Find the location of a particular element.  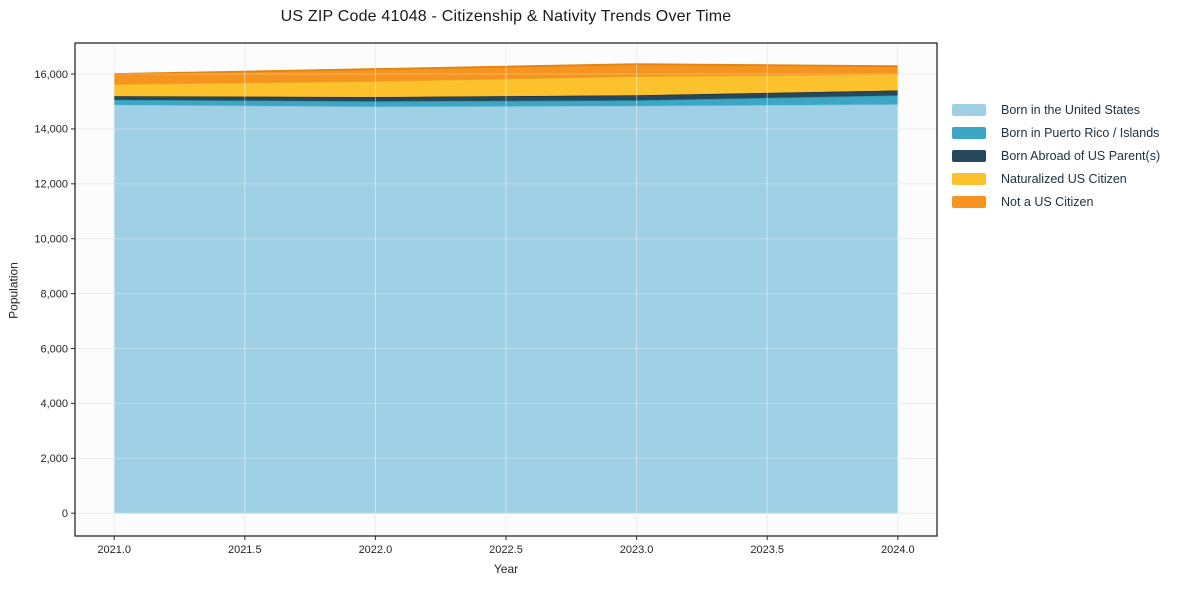

x-tick-label: 2022.5 is located at coordinates (506, 550).